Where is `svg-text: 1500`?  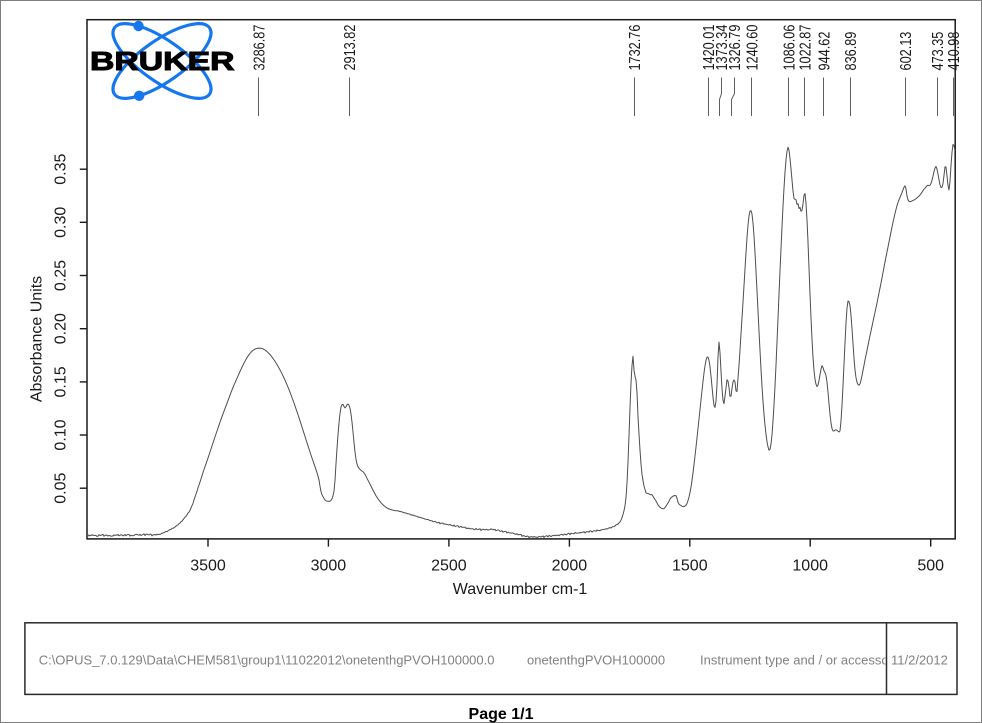 svg-text: 1500 is located at coordinates (690, 566).